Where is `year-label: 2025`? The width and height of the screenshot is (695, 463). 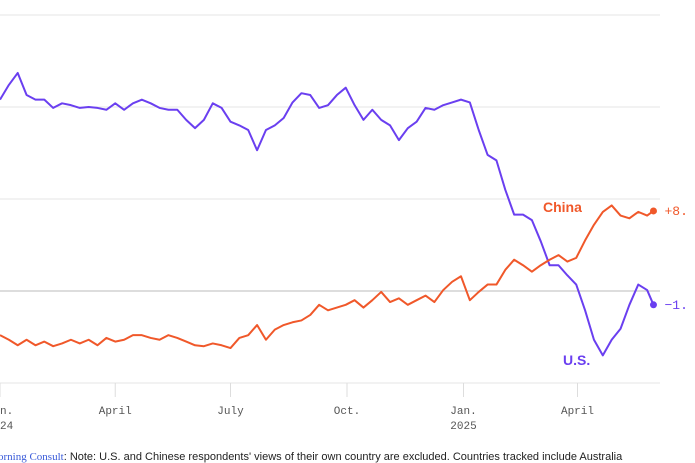 year-label: 2025 is located at coordinates (463, 427).